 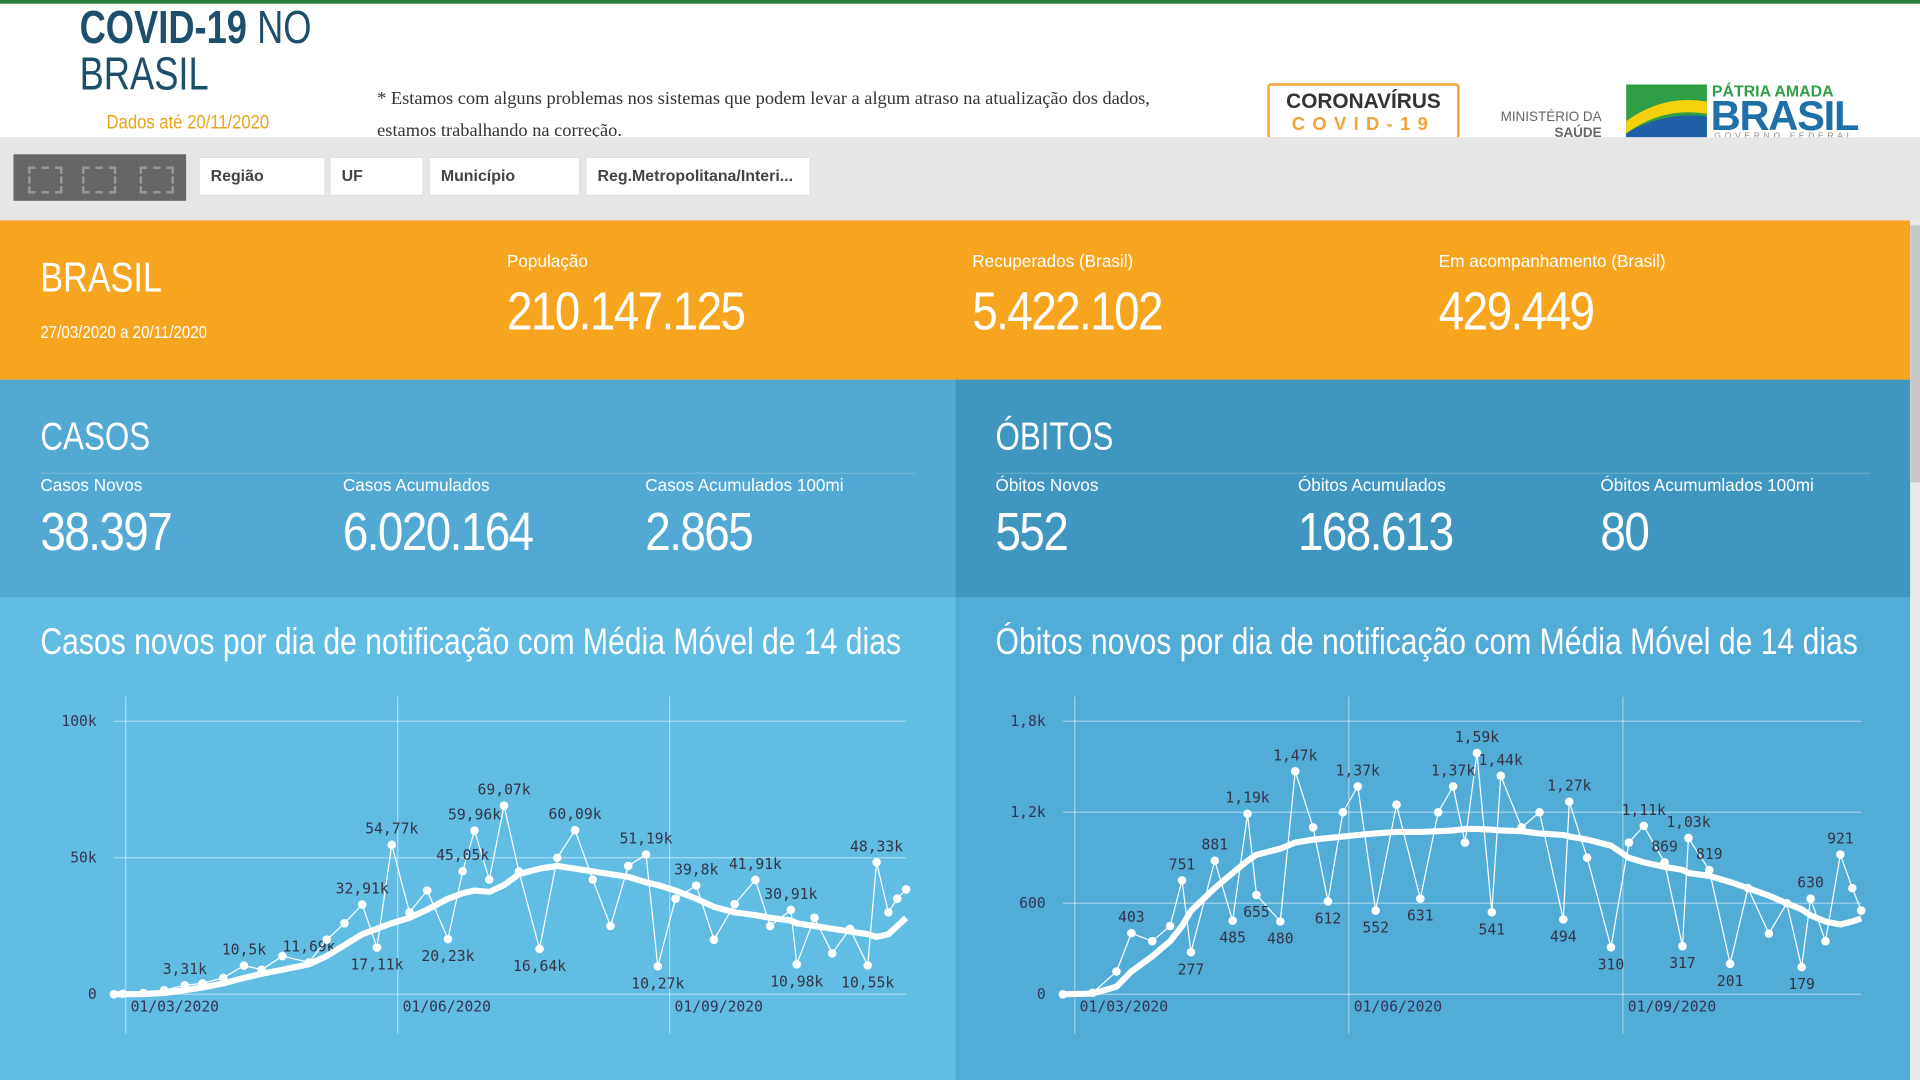 I want to click on y-tick-label: 1,8k, so click(x=1028, y=721).